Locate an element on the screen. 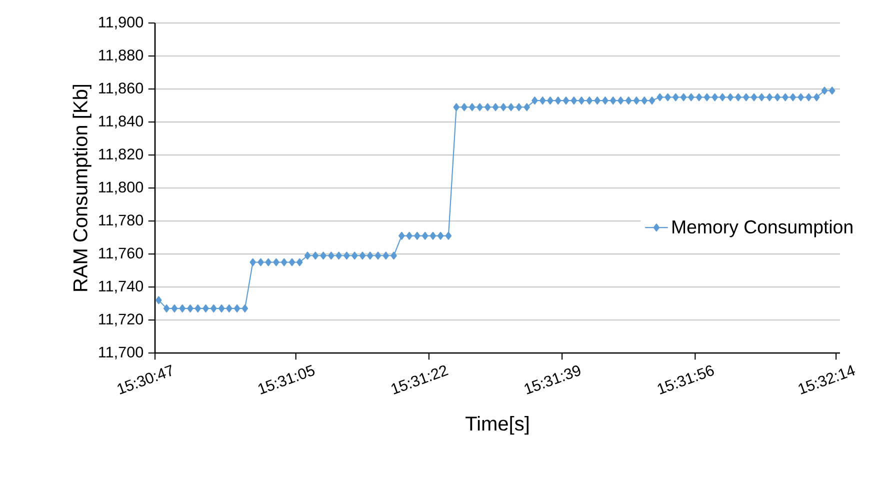  y-tick-label: 11,700 is located at coordinates (121, 353).